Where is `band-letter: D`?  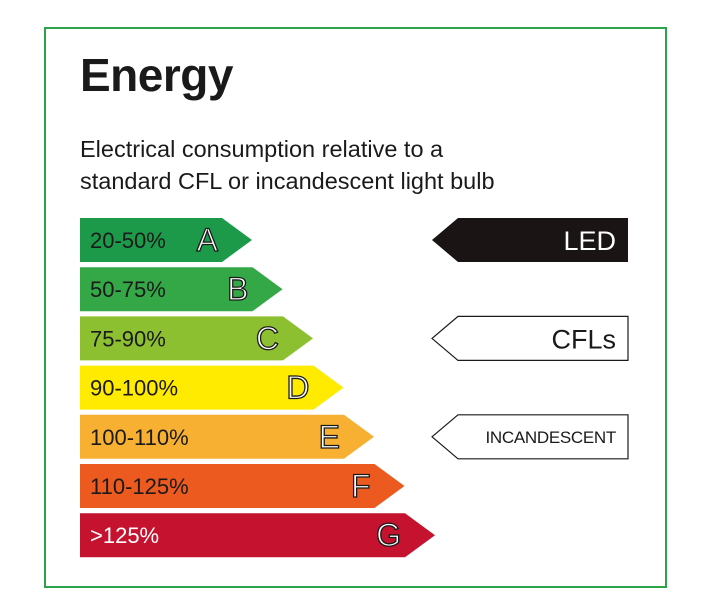
band-letter: D is located at coordinates (297, 388).